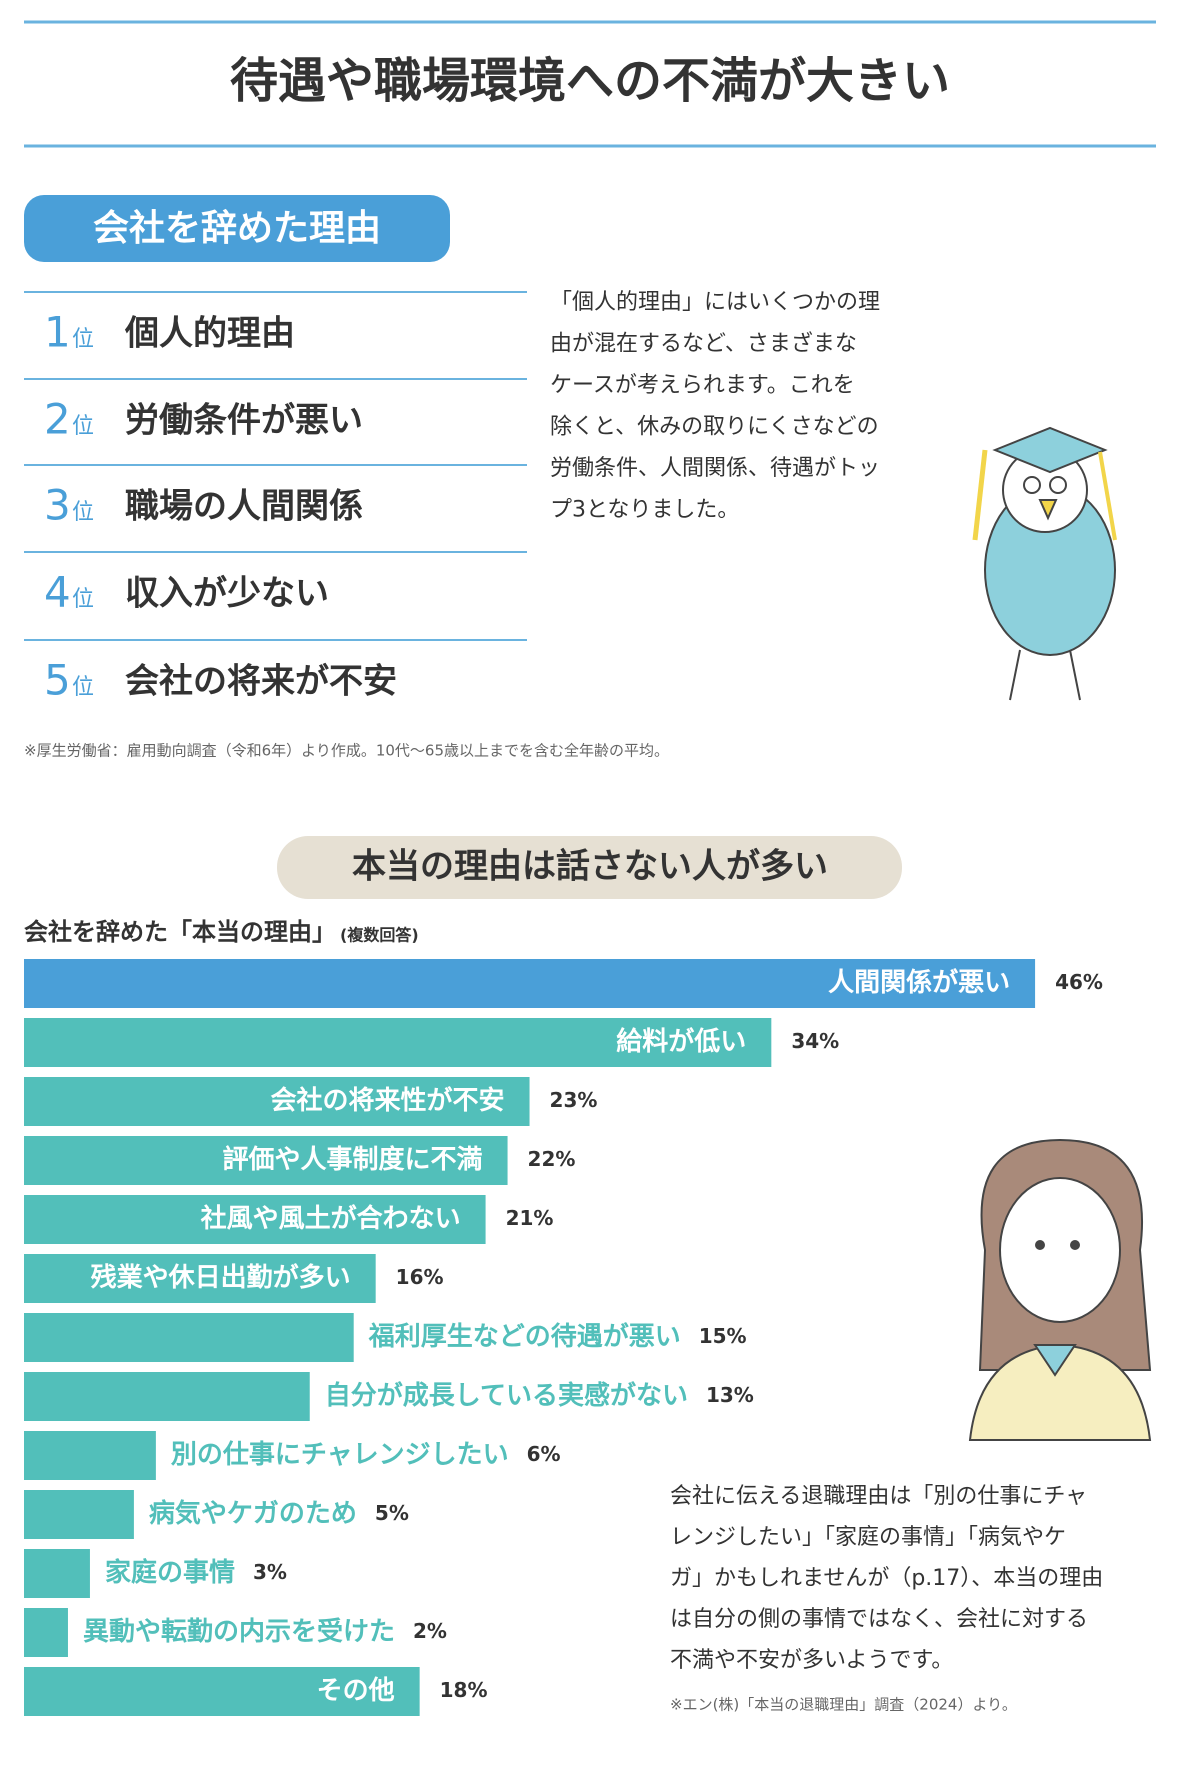 This screenshot has width=1200, height=1766. Describe the element at coordinates (57, 419) in the screenshot. I see `rank-number: 2` at that location.